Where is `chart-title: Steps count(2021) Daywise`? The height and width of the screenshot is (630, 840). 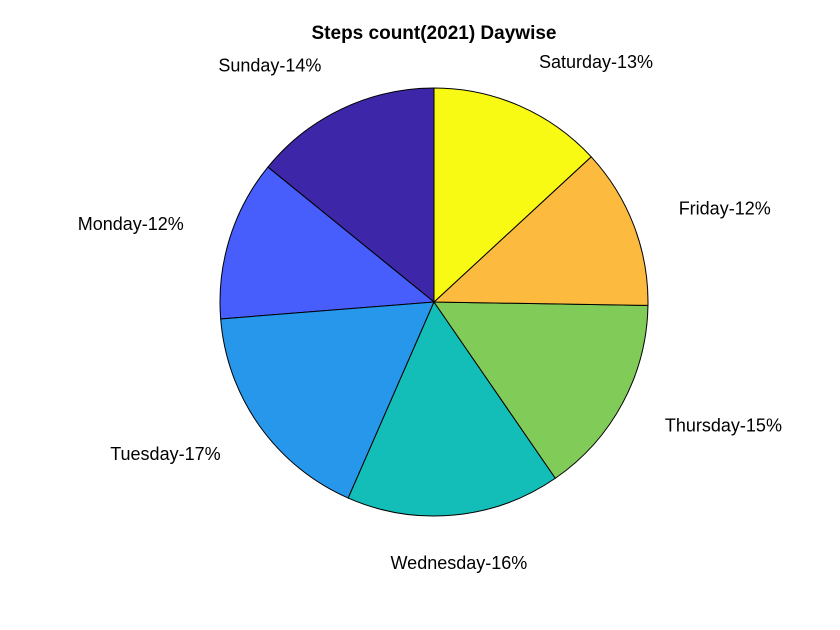 chart-title: Steps count(2021) Daywise is located at coordinates (434, 33).